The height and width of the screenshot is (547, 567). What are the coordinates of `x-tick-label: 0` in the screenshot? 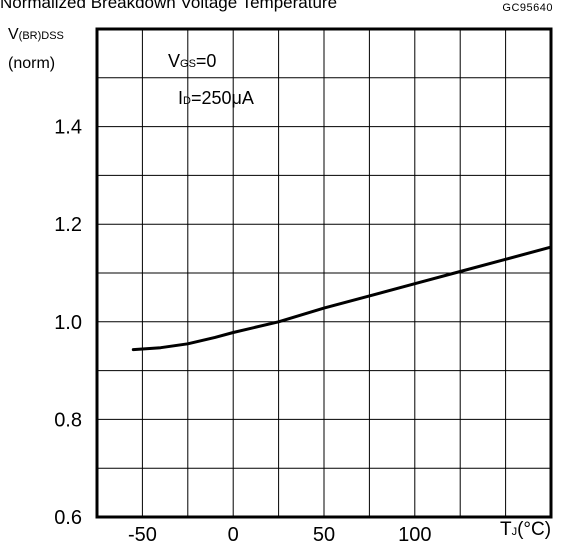 It's located at (233, 535).